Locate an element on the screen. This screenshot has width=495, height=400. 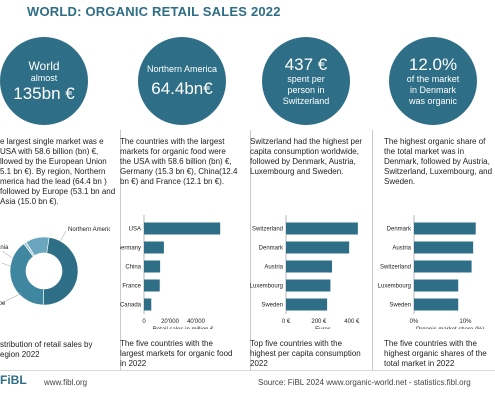
page-title: WORLD: ORGANIC RETAIL SALES 2022 is located at coordinates (154, 11).